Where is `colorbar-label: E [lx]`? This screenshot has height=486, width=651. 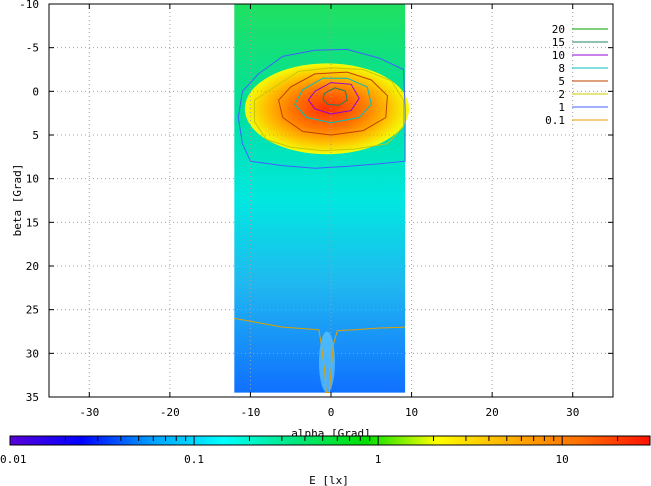
colorbar-label: E [lx] is located at coordinates (329, 480).